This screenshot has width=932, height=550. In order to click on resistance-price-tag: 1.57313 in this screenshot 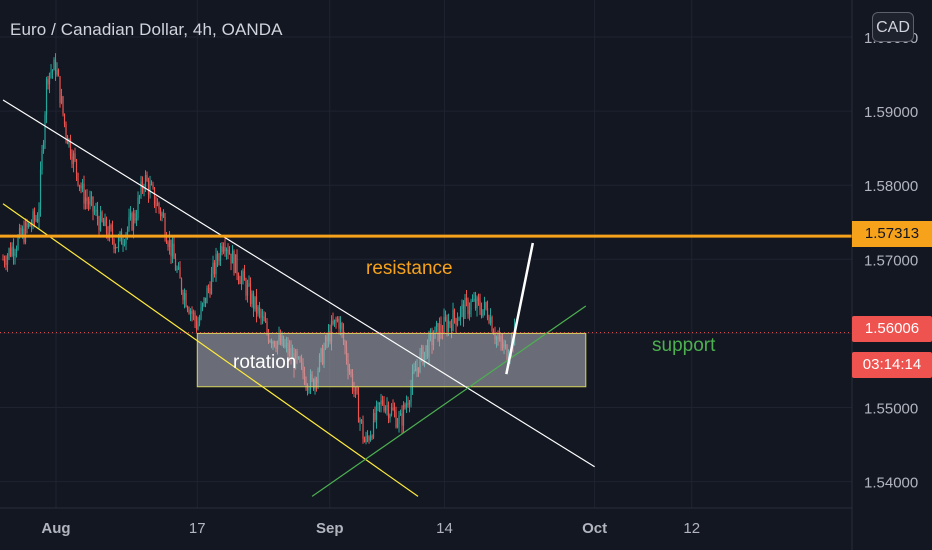, I will do `click(892, 234)`.